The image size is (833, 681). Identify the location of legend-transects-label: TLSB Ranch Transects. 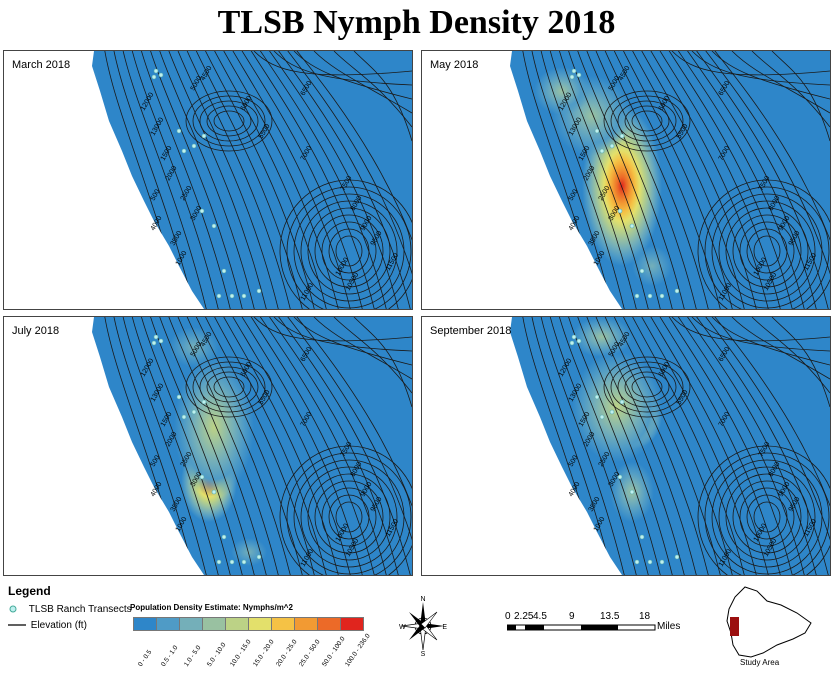
(80, 609).